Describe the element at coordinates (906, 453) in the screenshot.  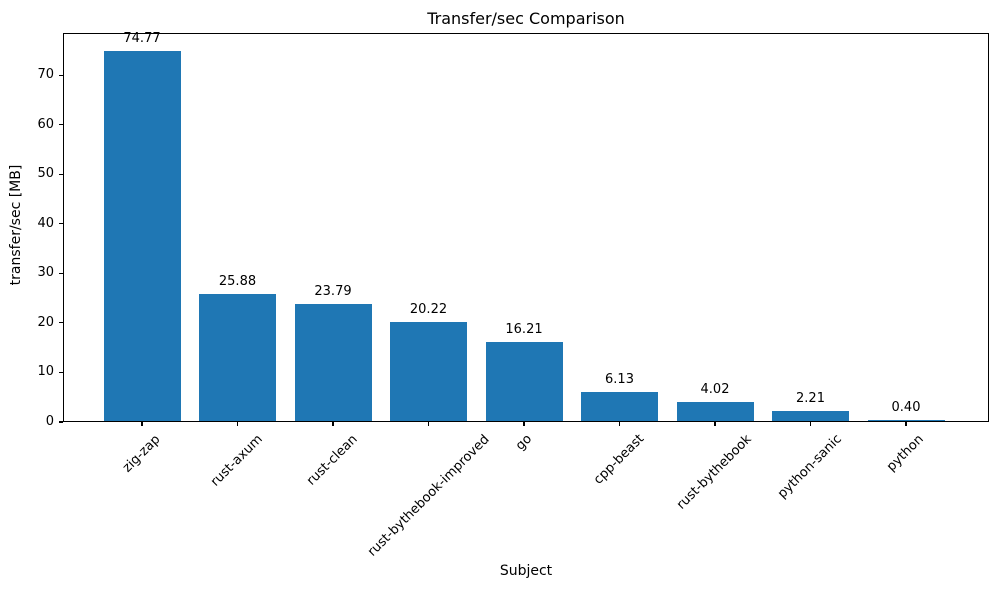
I see `x-tick-label-python: python` at that location.